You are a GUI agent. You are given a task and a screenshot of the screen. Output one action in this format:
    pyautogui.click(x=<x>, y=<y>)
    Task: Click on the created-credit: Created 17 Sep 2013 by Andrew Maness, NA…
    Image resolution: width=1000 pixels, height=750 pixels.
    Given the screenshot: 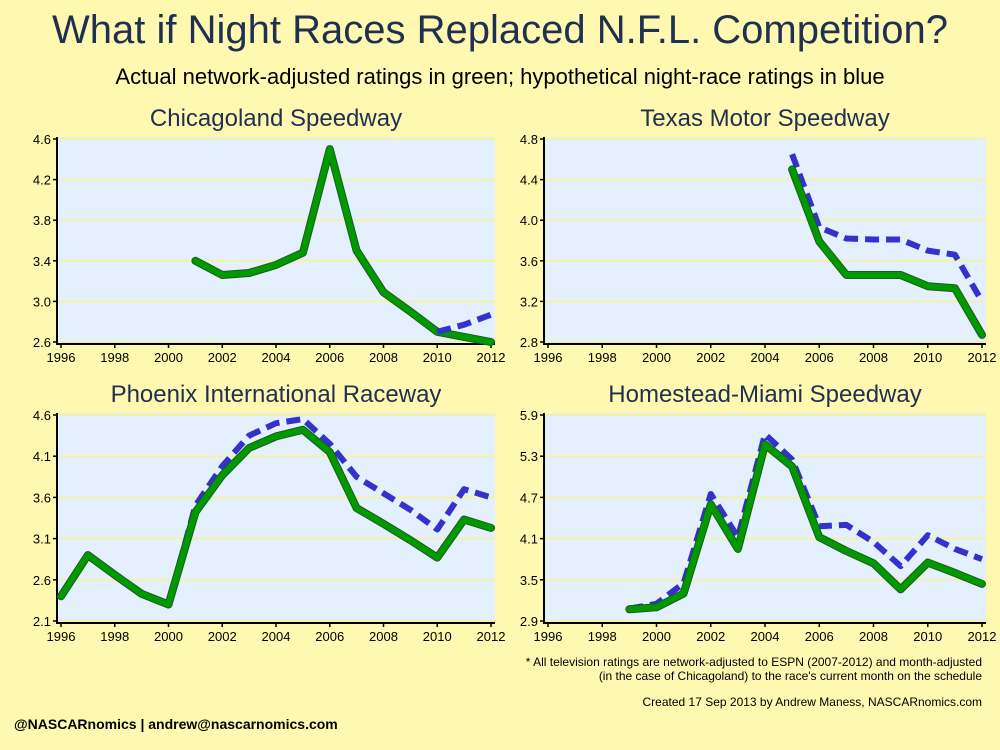 What is the action you would take?
    pyautogui.click(x=812, y=702)
    